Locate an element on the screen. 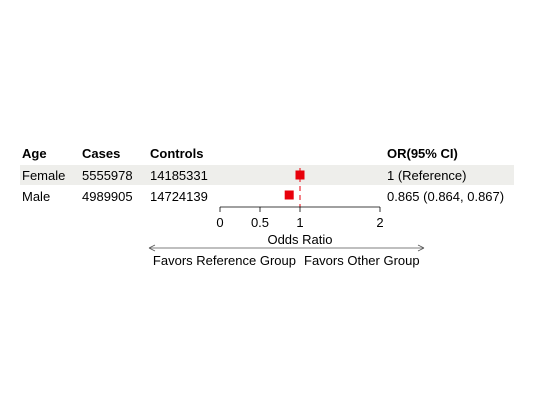 The image size is (535, 411). row-male-controls: 14724139 is located at coordinates (179, 196).